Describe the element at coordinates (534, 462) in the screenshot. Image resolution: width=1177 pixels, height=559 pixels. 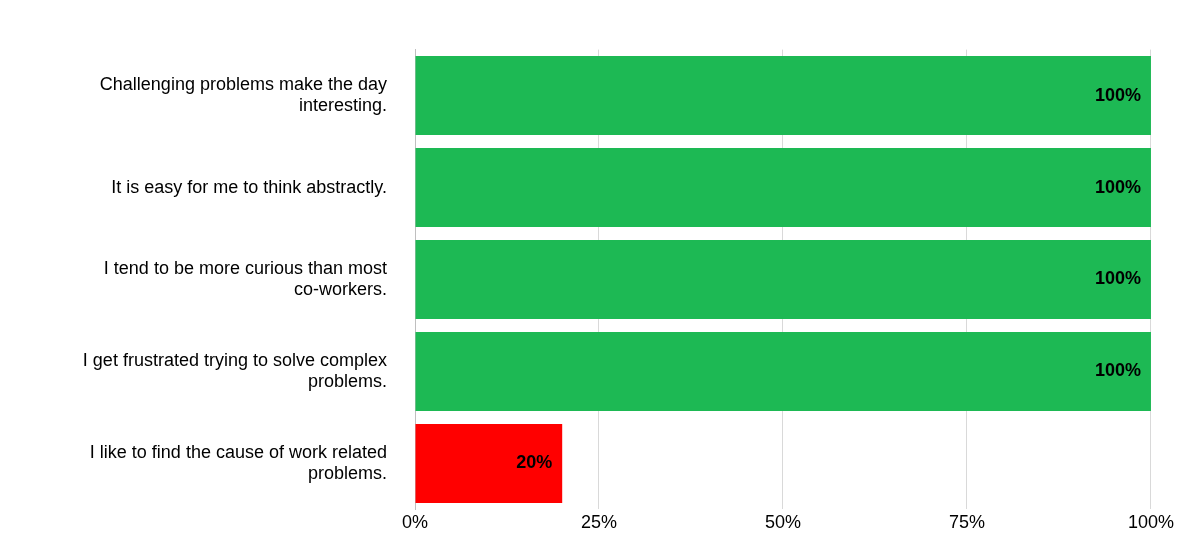
I see `data-label: 20%` at that location.